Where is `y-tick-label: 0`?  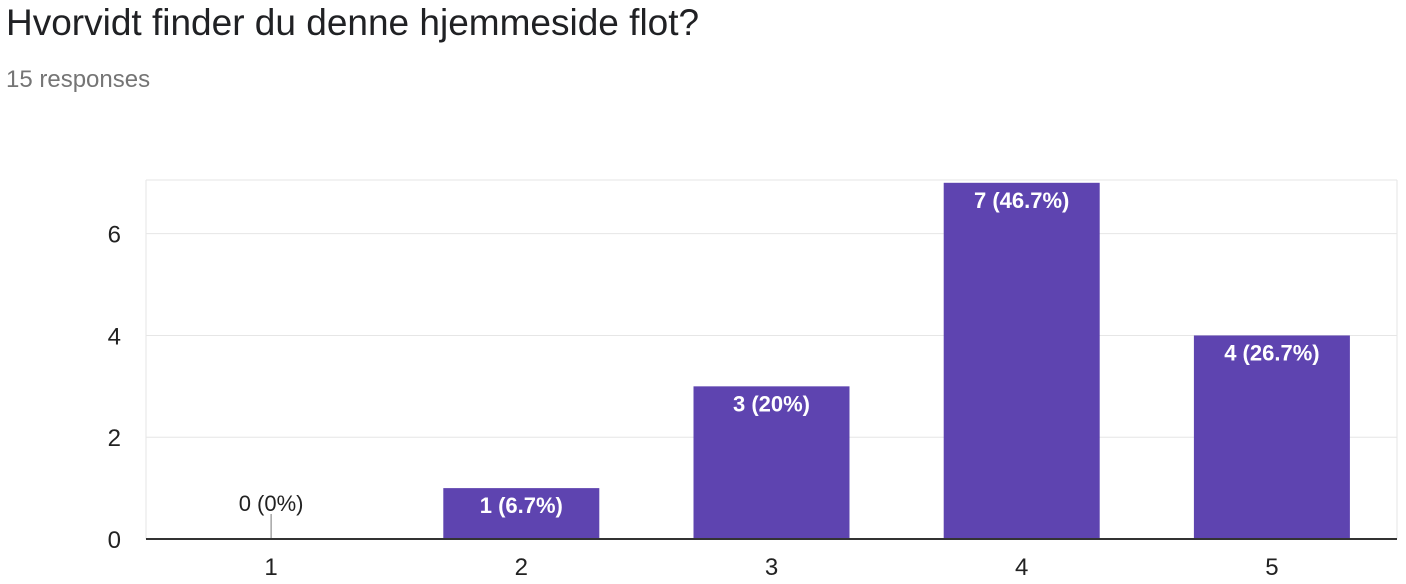 y-tick-label: 0 is located at coordinates (114, 540).